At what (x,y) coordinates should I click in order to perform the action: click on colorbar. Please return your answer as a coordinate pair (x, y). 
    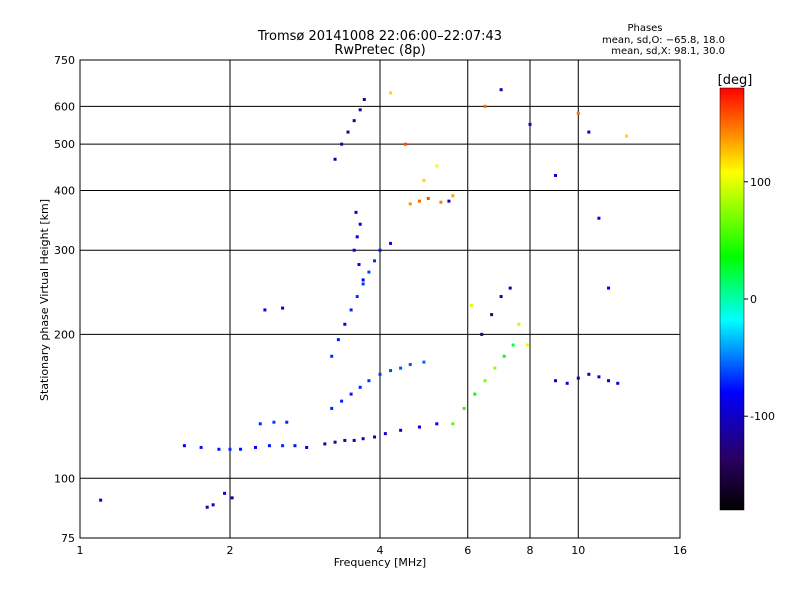
    Looking at the image, I should click on (732, 299).